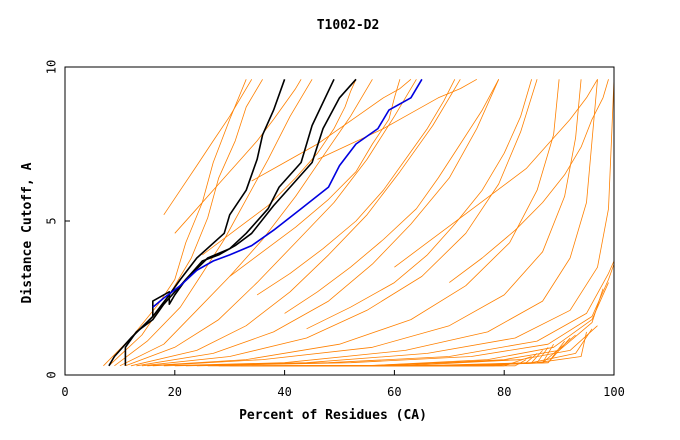  What do you see at coordinates (27, 232) in the screenshot?
I see `y-axis-label: Distance Cutoff, A` at bounding box center [27, 232].